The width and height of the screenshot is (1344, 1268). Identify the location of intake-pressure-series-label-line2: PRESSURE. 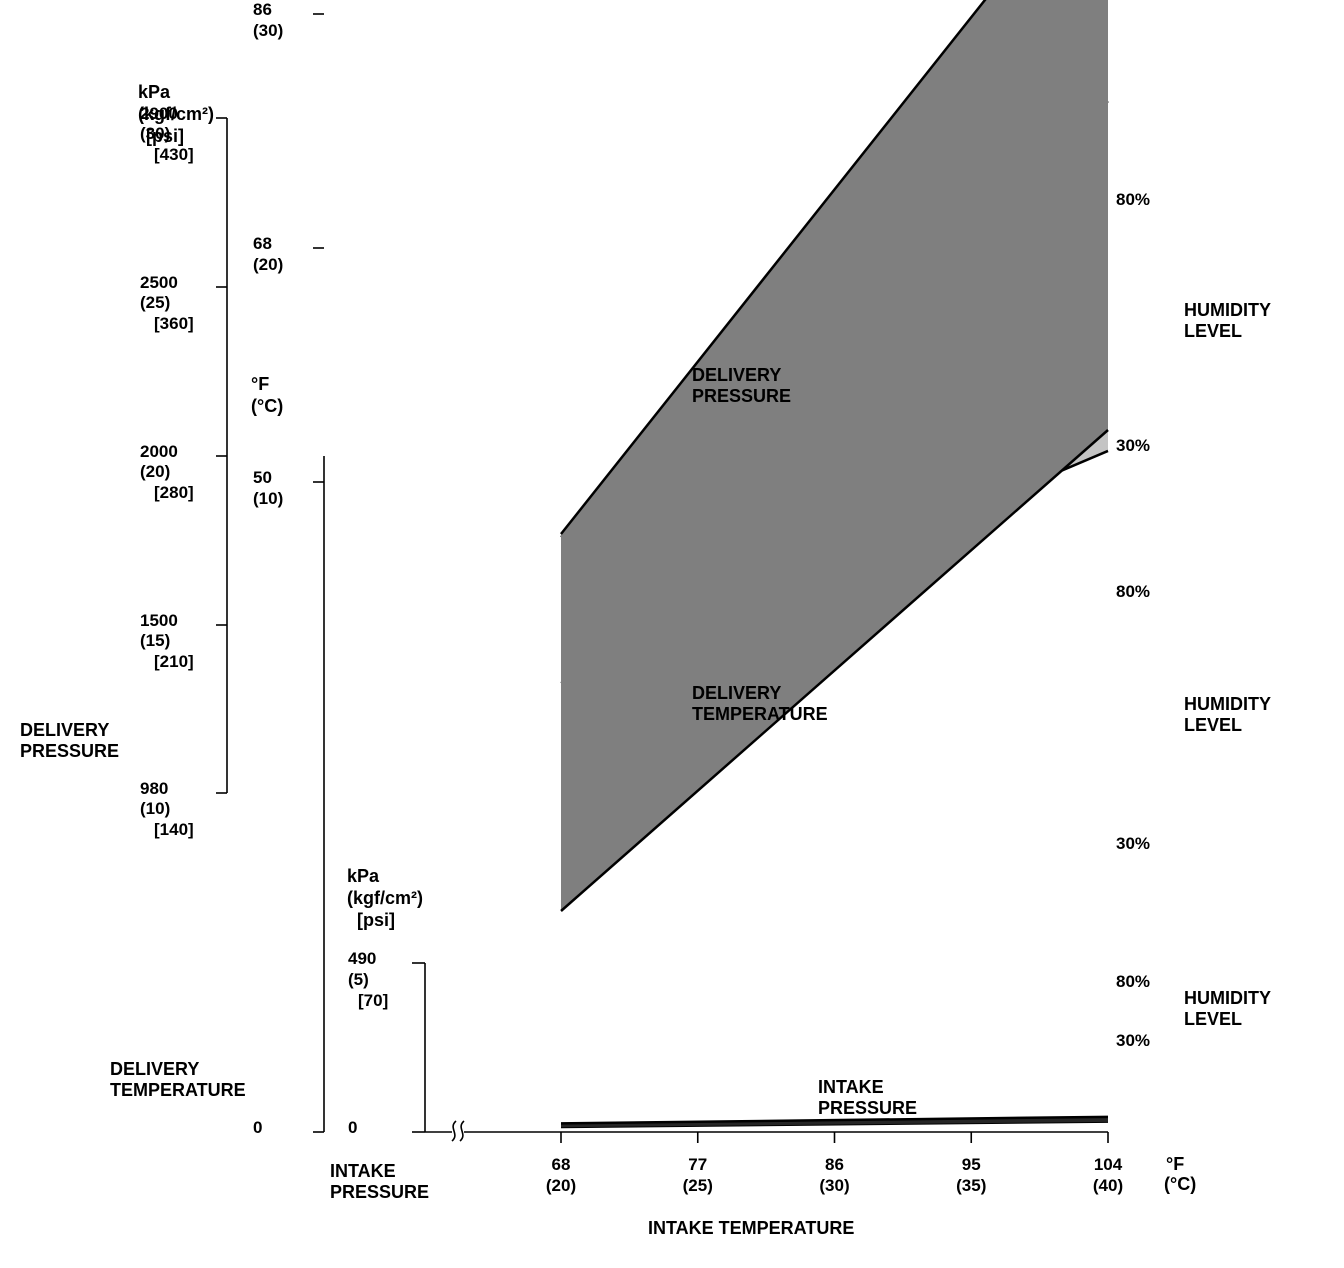
(867, 1108).